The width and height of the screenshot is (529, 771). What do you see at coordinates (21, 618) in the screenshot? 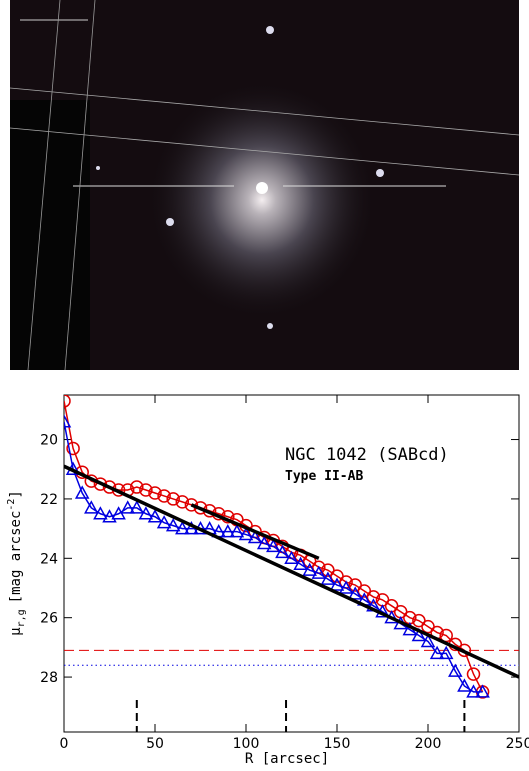
I see `y-label-subscript: r,g` at bounding box center [21, 618].